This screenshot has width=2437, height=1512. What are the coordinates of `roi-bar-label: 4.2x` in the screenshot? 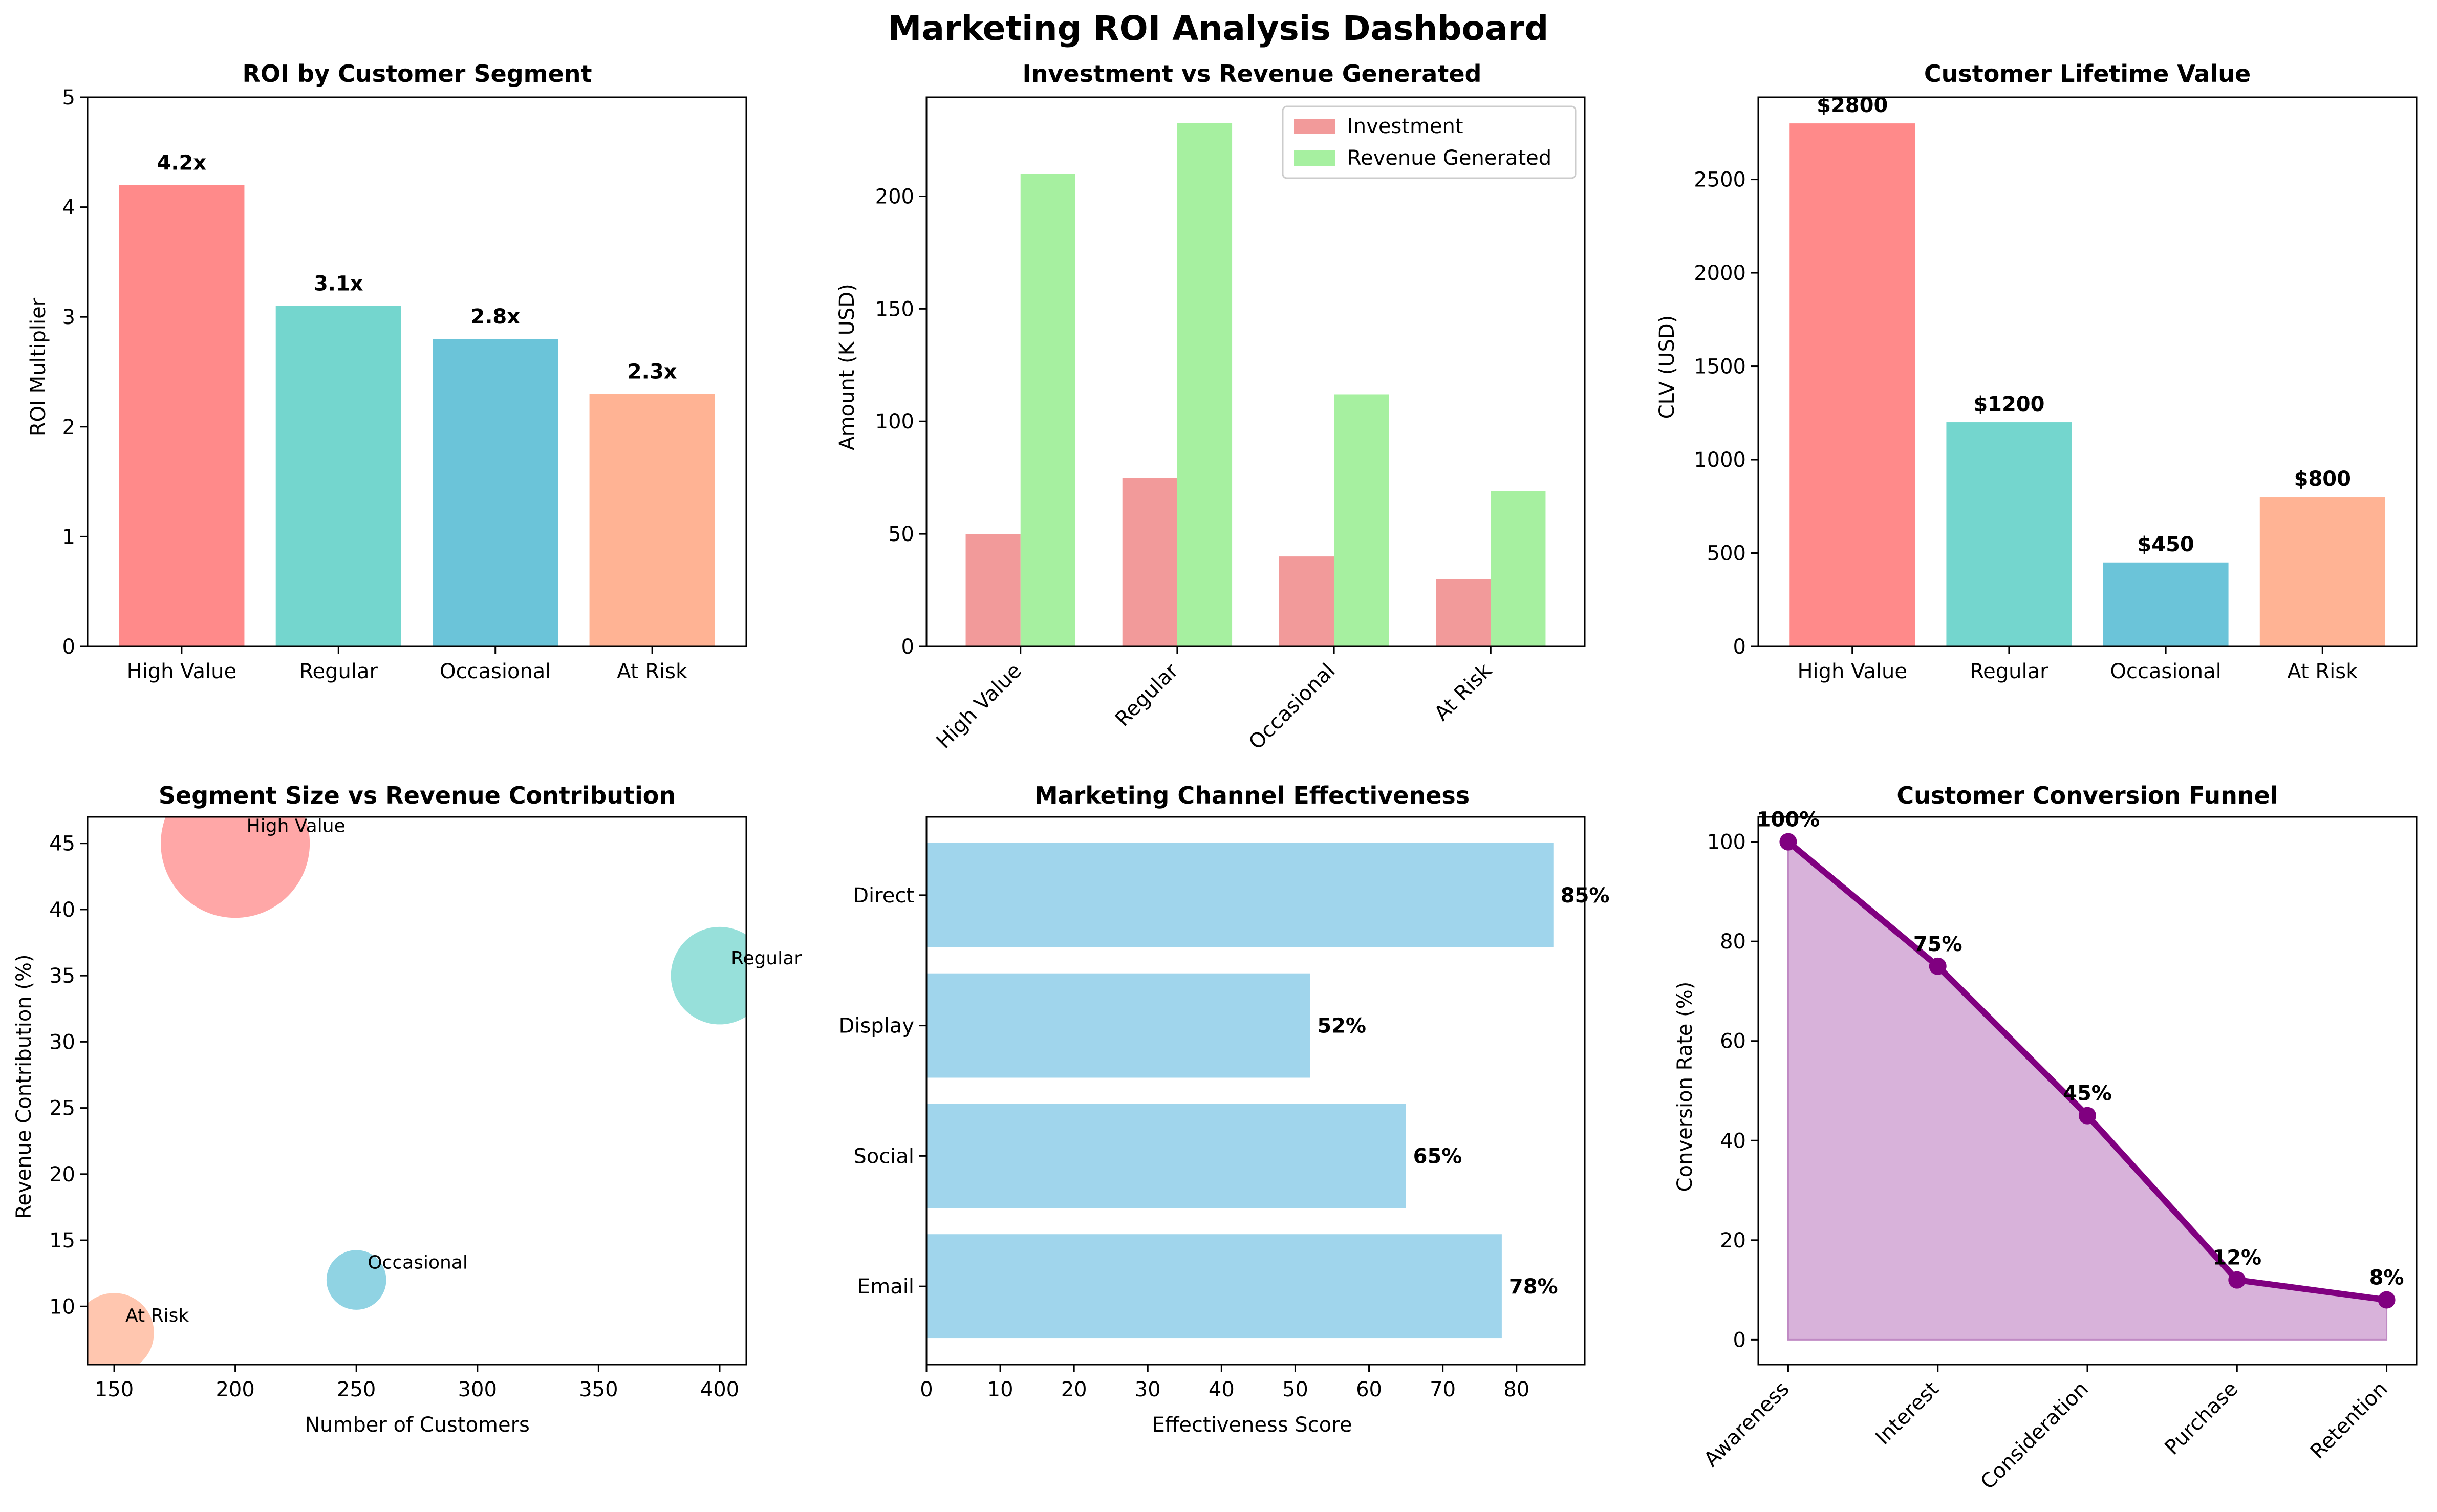 It's located at (182, 163).